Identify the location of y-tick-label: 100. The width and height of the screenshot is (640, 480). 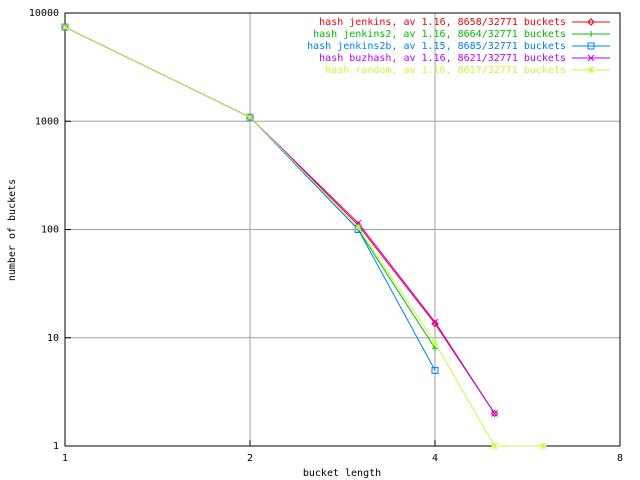
(50, 230).